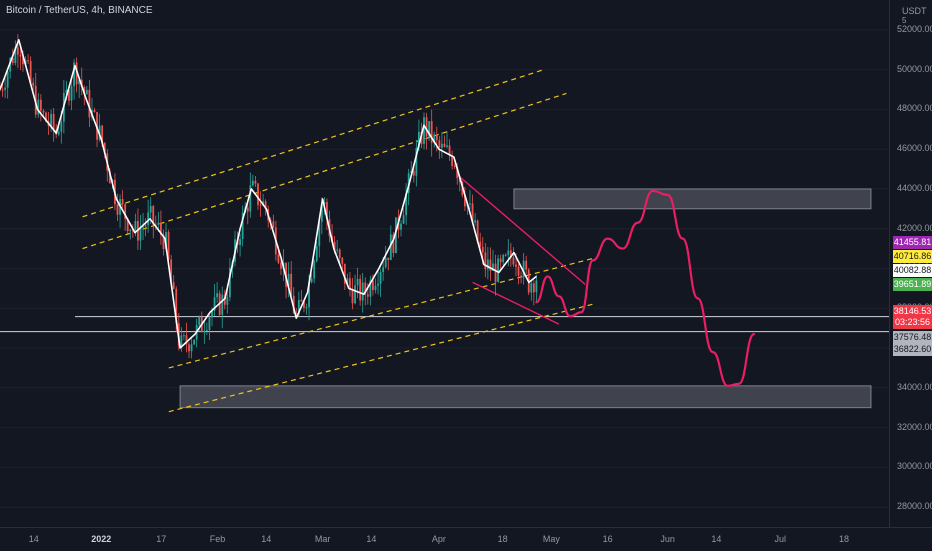  I want to click on time-tick-label: Jun, so click(667, 539).